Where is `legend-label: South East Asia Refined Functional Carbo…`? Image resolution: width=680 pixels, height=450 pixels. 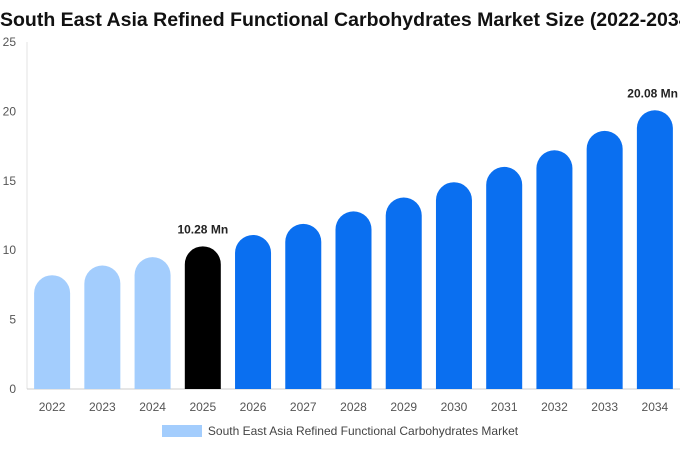
legend-label: South East Asia Refined Functional Carbo… is located at coordinates (363, 431).